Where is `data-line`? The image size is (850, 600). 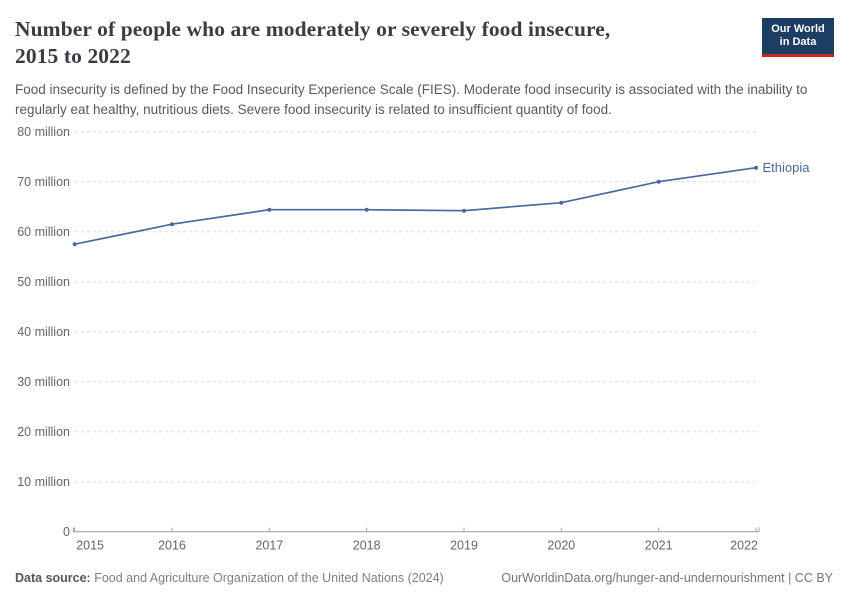
data-line is located at coordinates (415, 206).